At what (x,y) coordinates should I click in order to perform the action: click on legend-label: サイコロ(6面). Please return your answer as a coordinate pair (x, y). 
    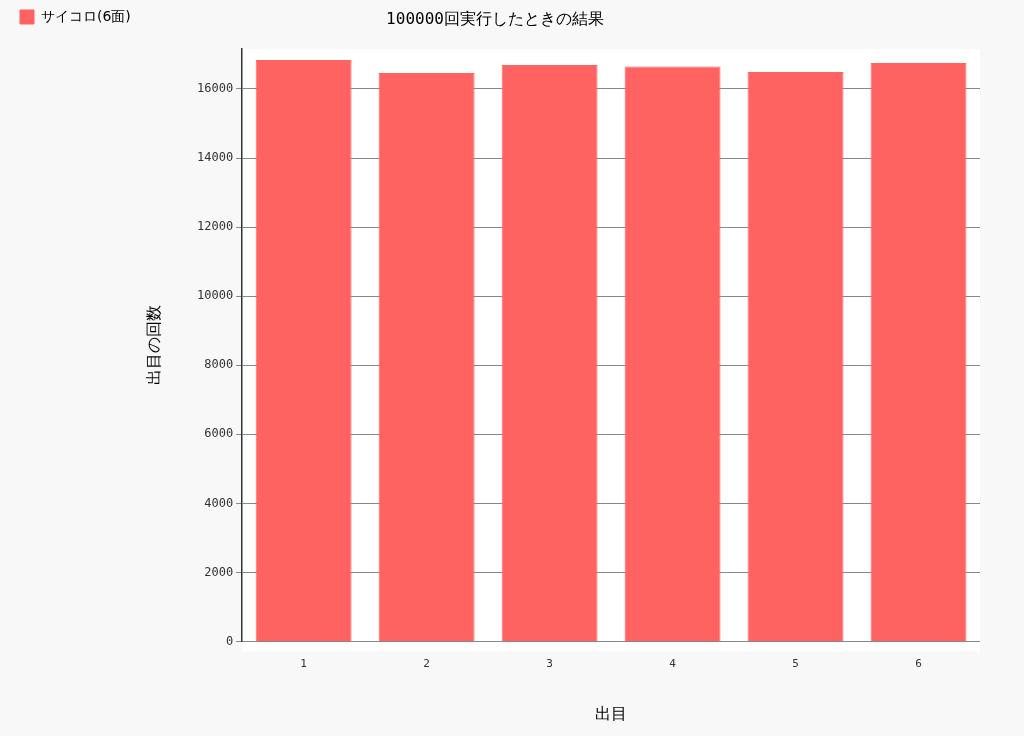
    Looking at the image, I should click on (86, 15).